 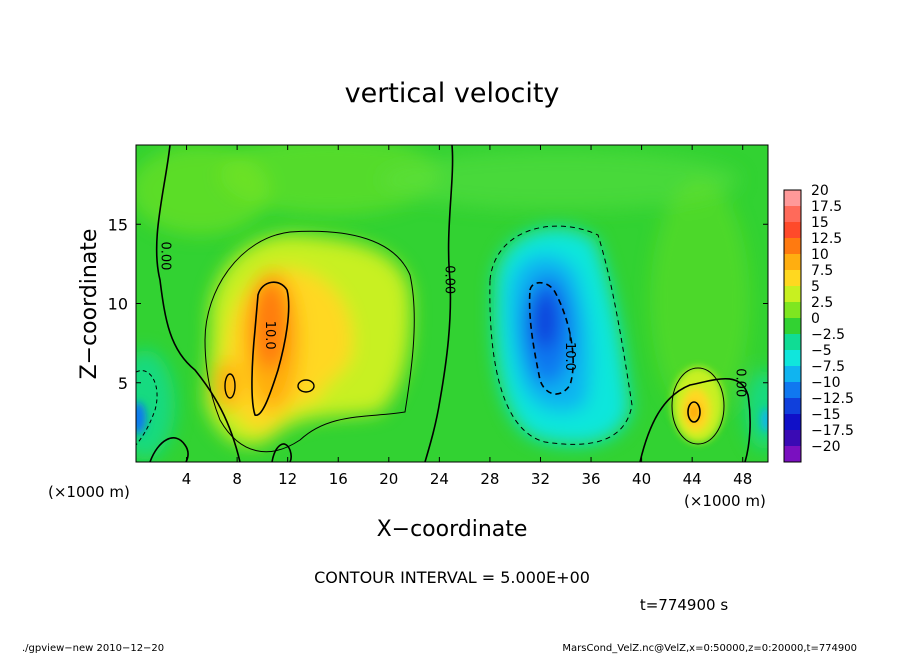 I want to click on colorbar-label: −2.5, so click(x=828, y=335).